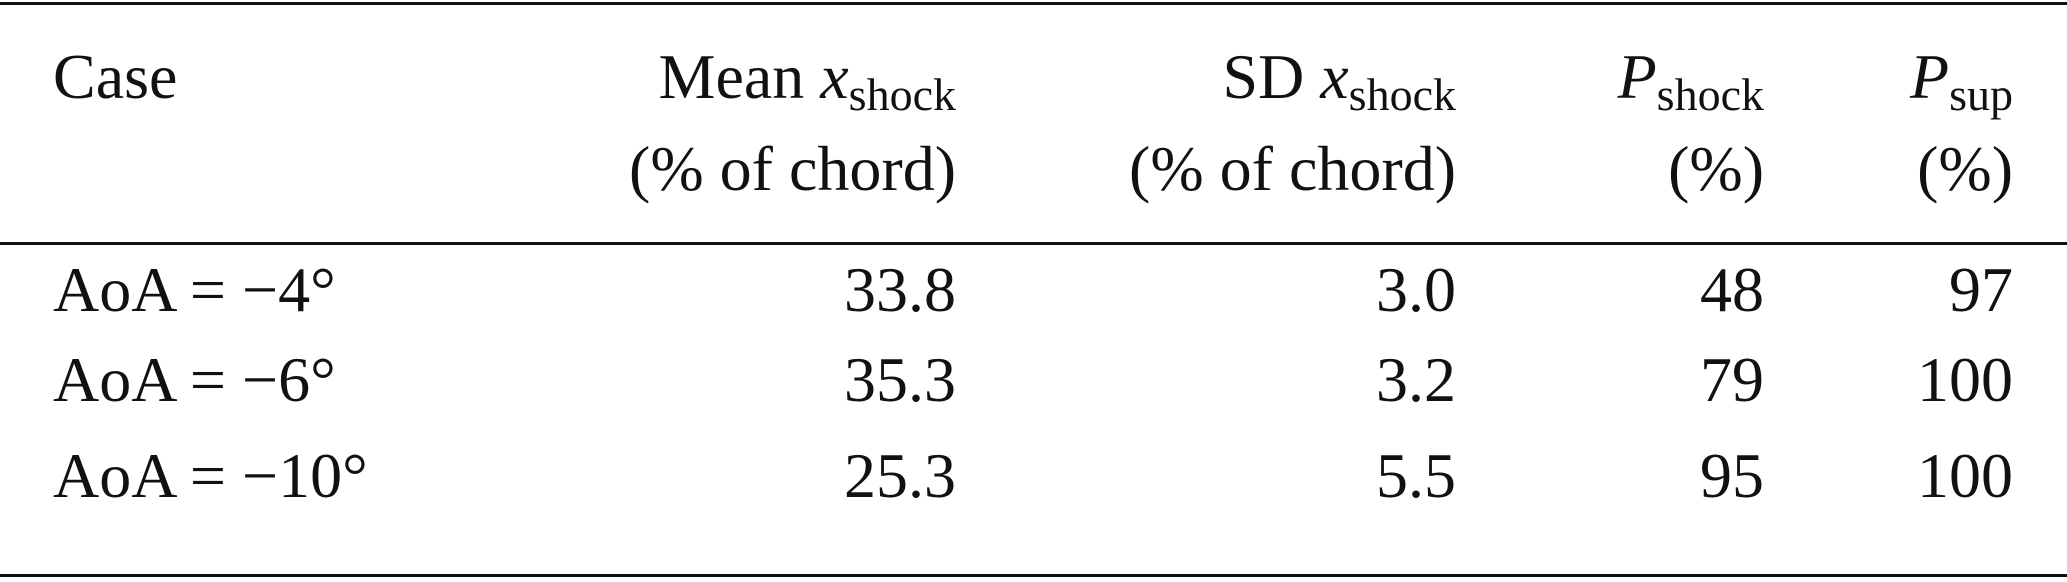 This screenshot has height=582, width=2067. I want to click on header-prefix: Mean, so click(739, 76).